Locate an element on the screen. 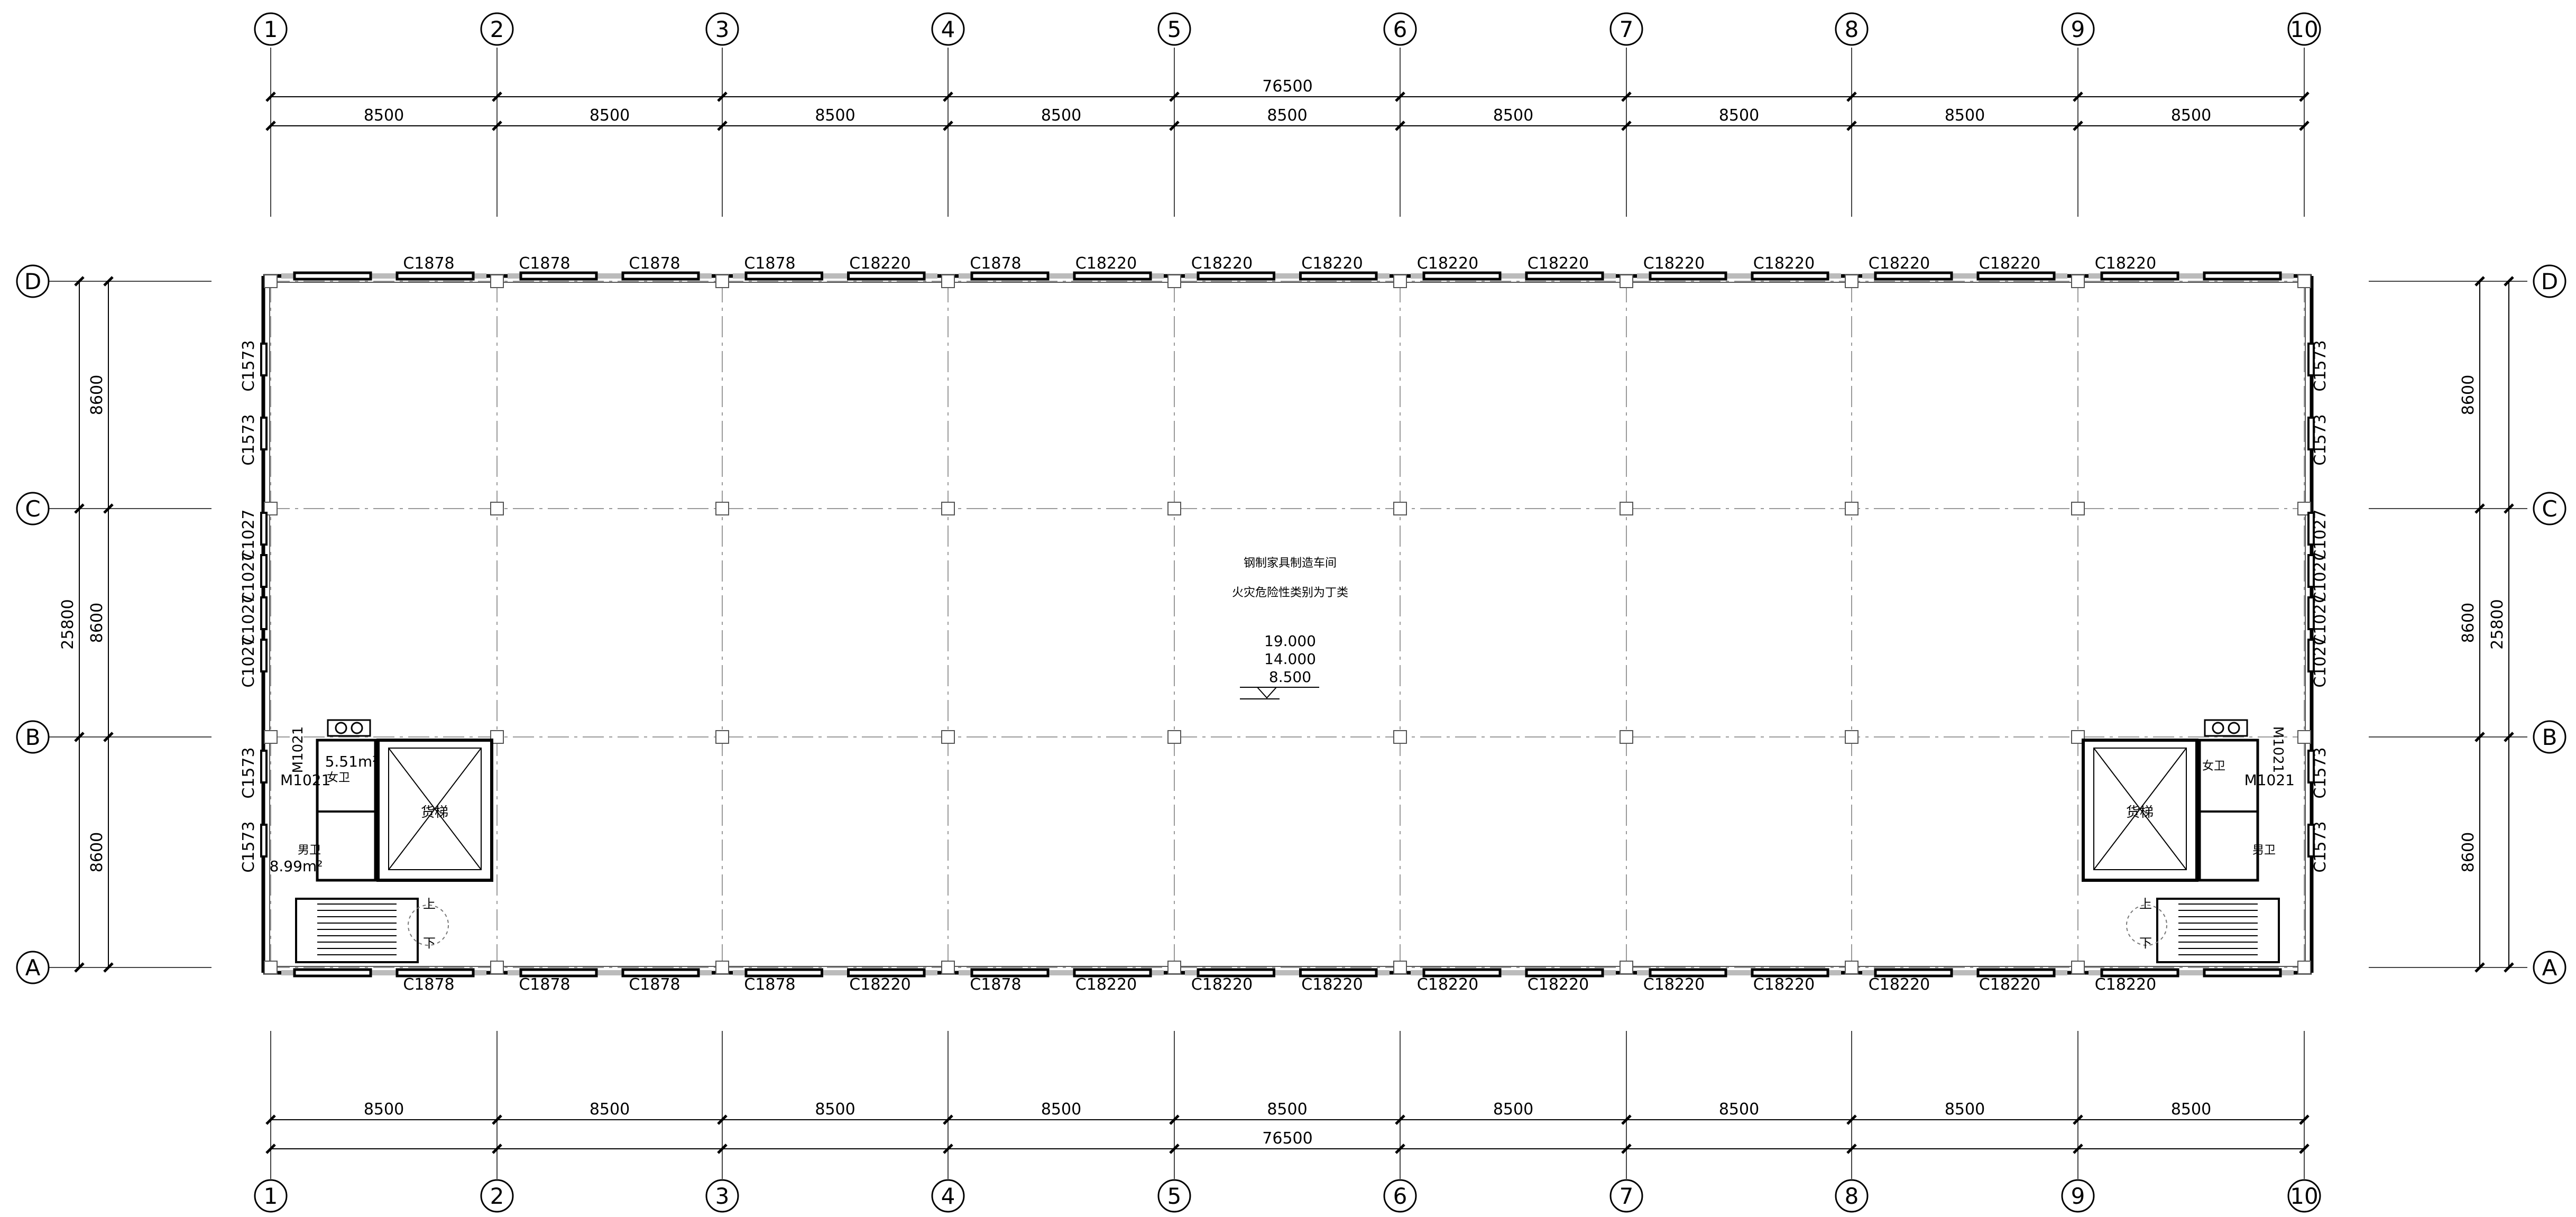 Image resolution: width=2576 pixels, height=1217 pixels. male-toilet-area: 8.99m² is located at coordinates (296, 866).